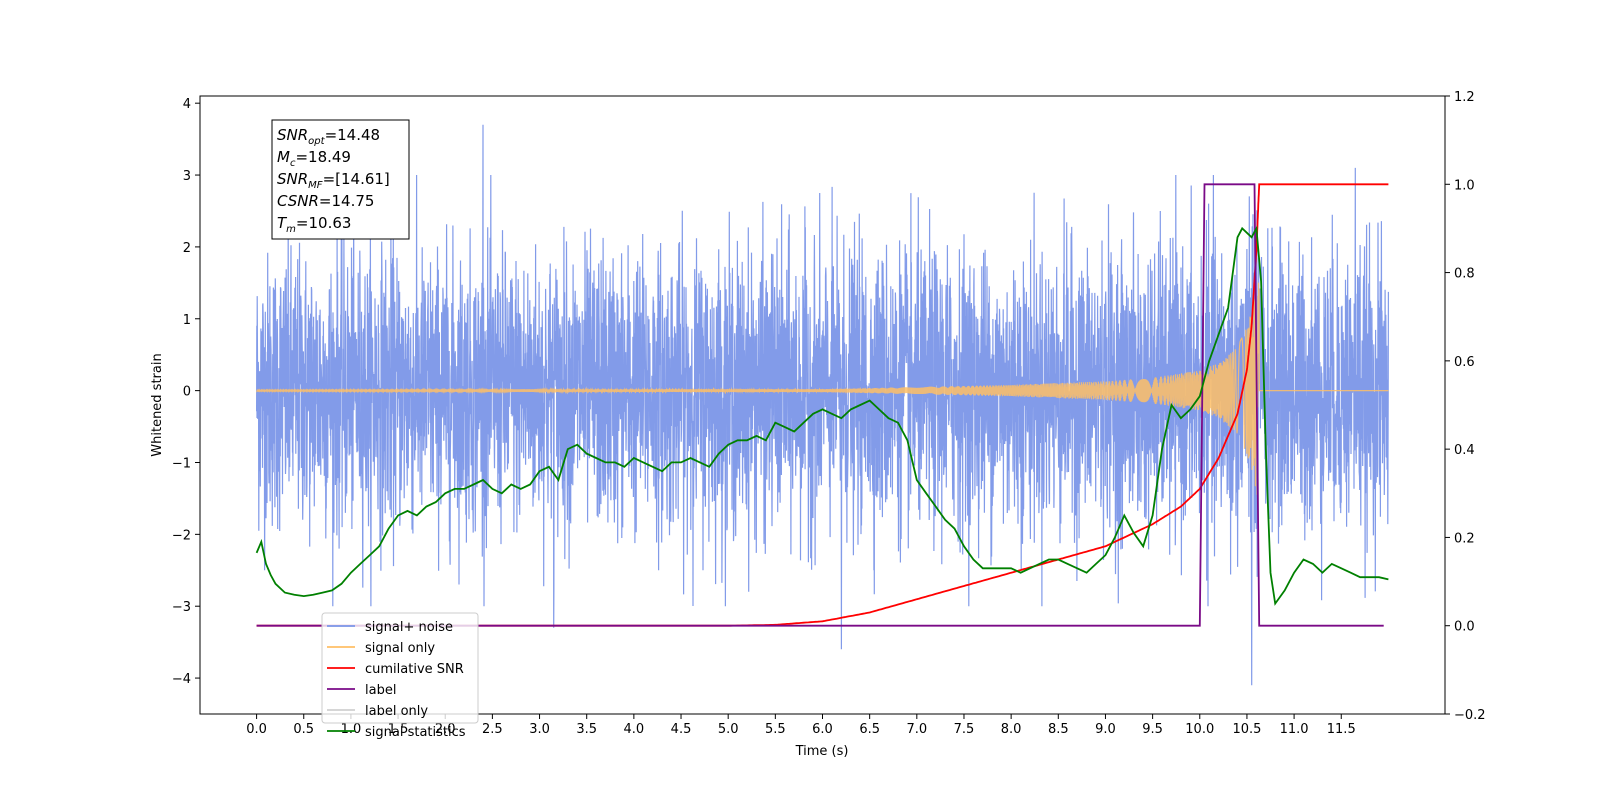  I want to click on x-tick-label: 1.0, so click(351, 729).